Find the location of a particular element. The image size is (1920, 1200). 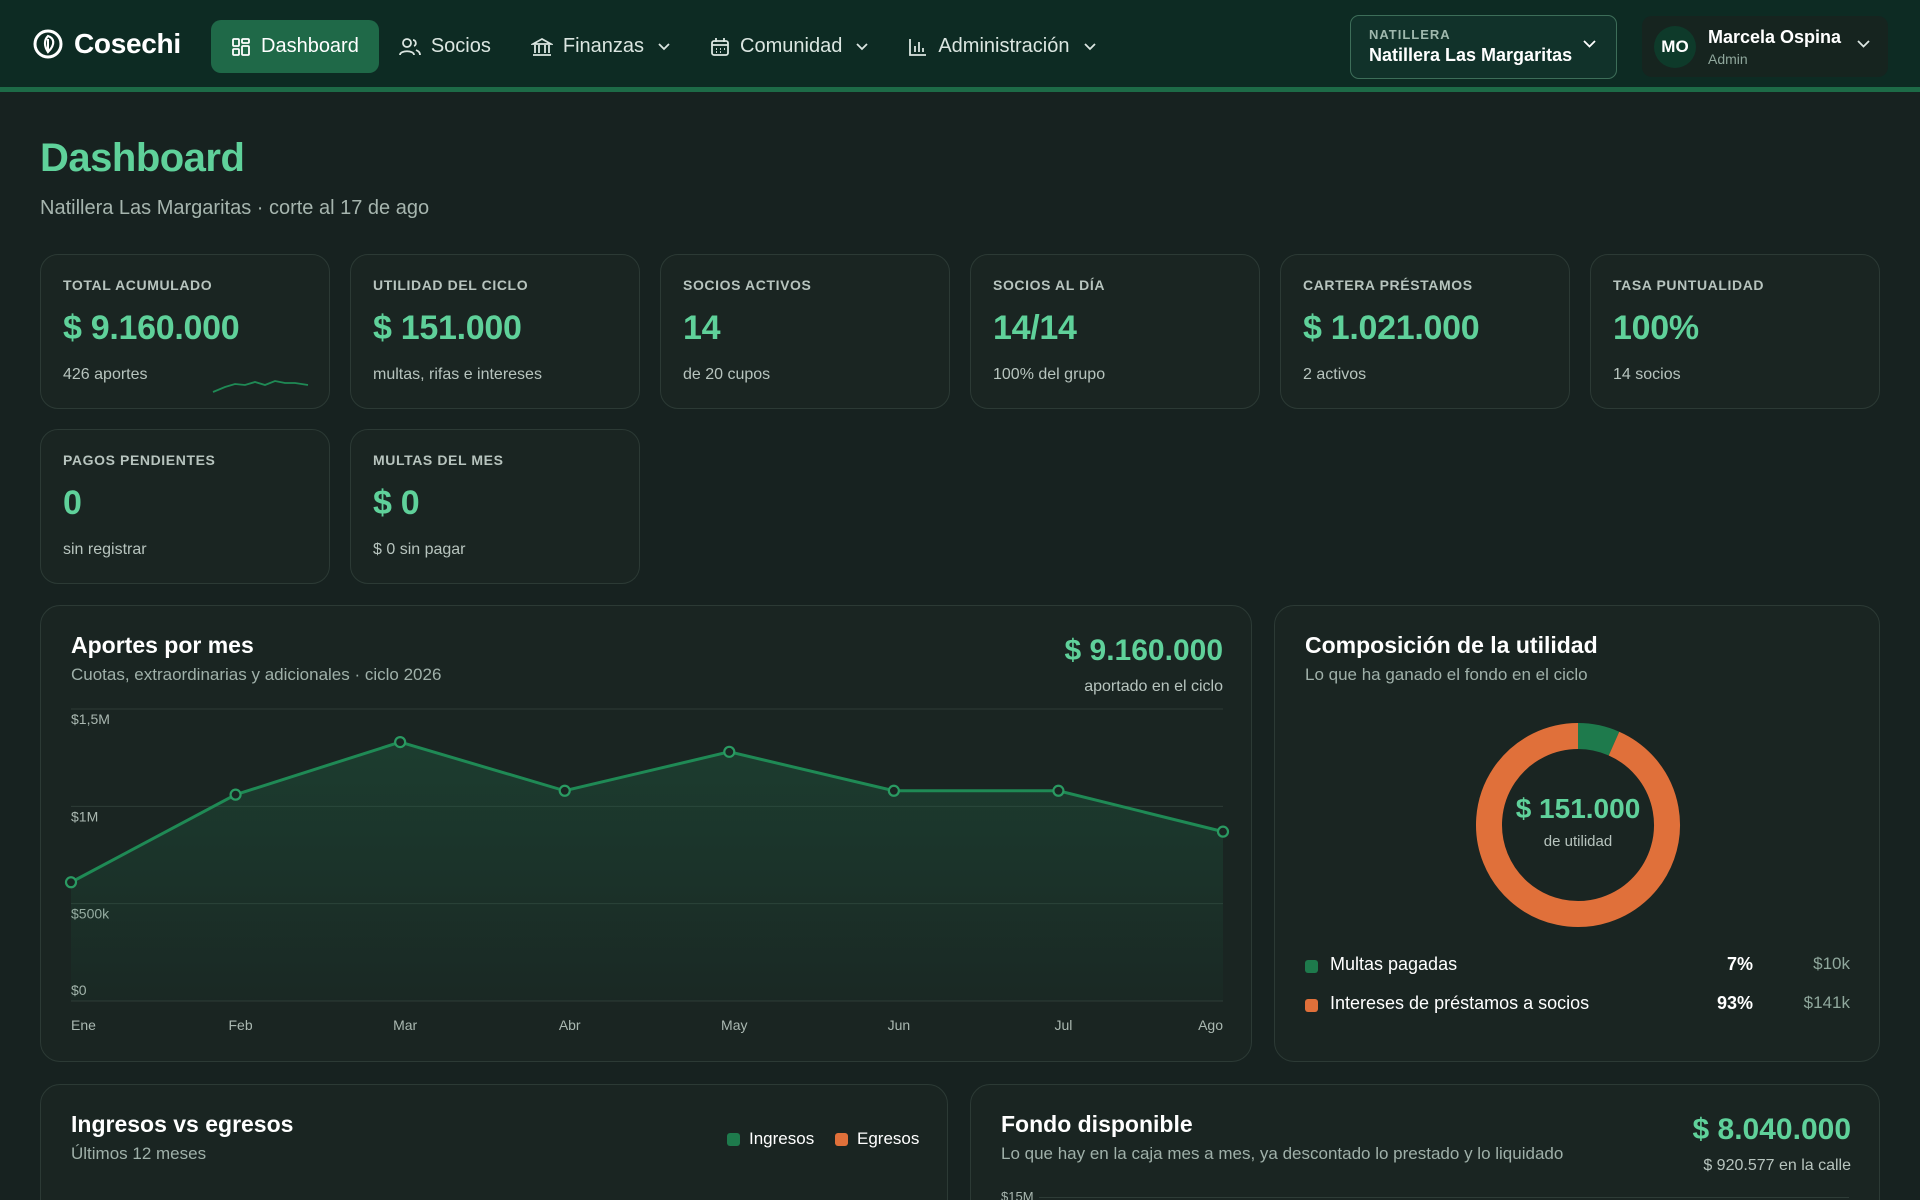

nav-administracion-label: Administración is located at coordinates (1004, 46).